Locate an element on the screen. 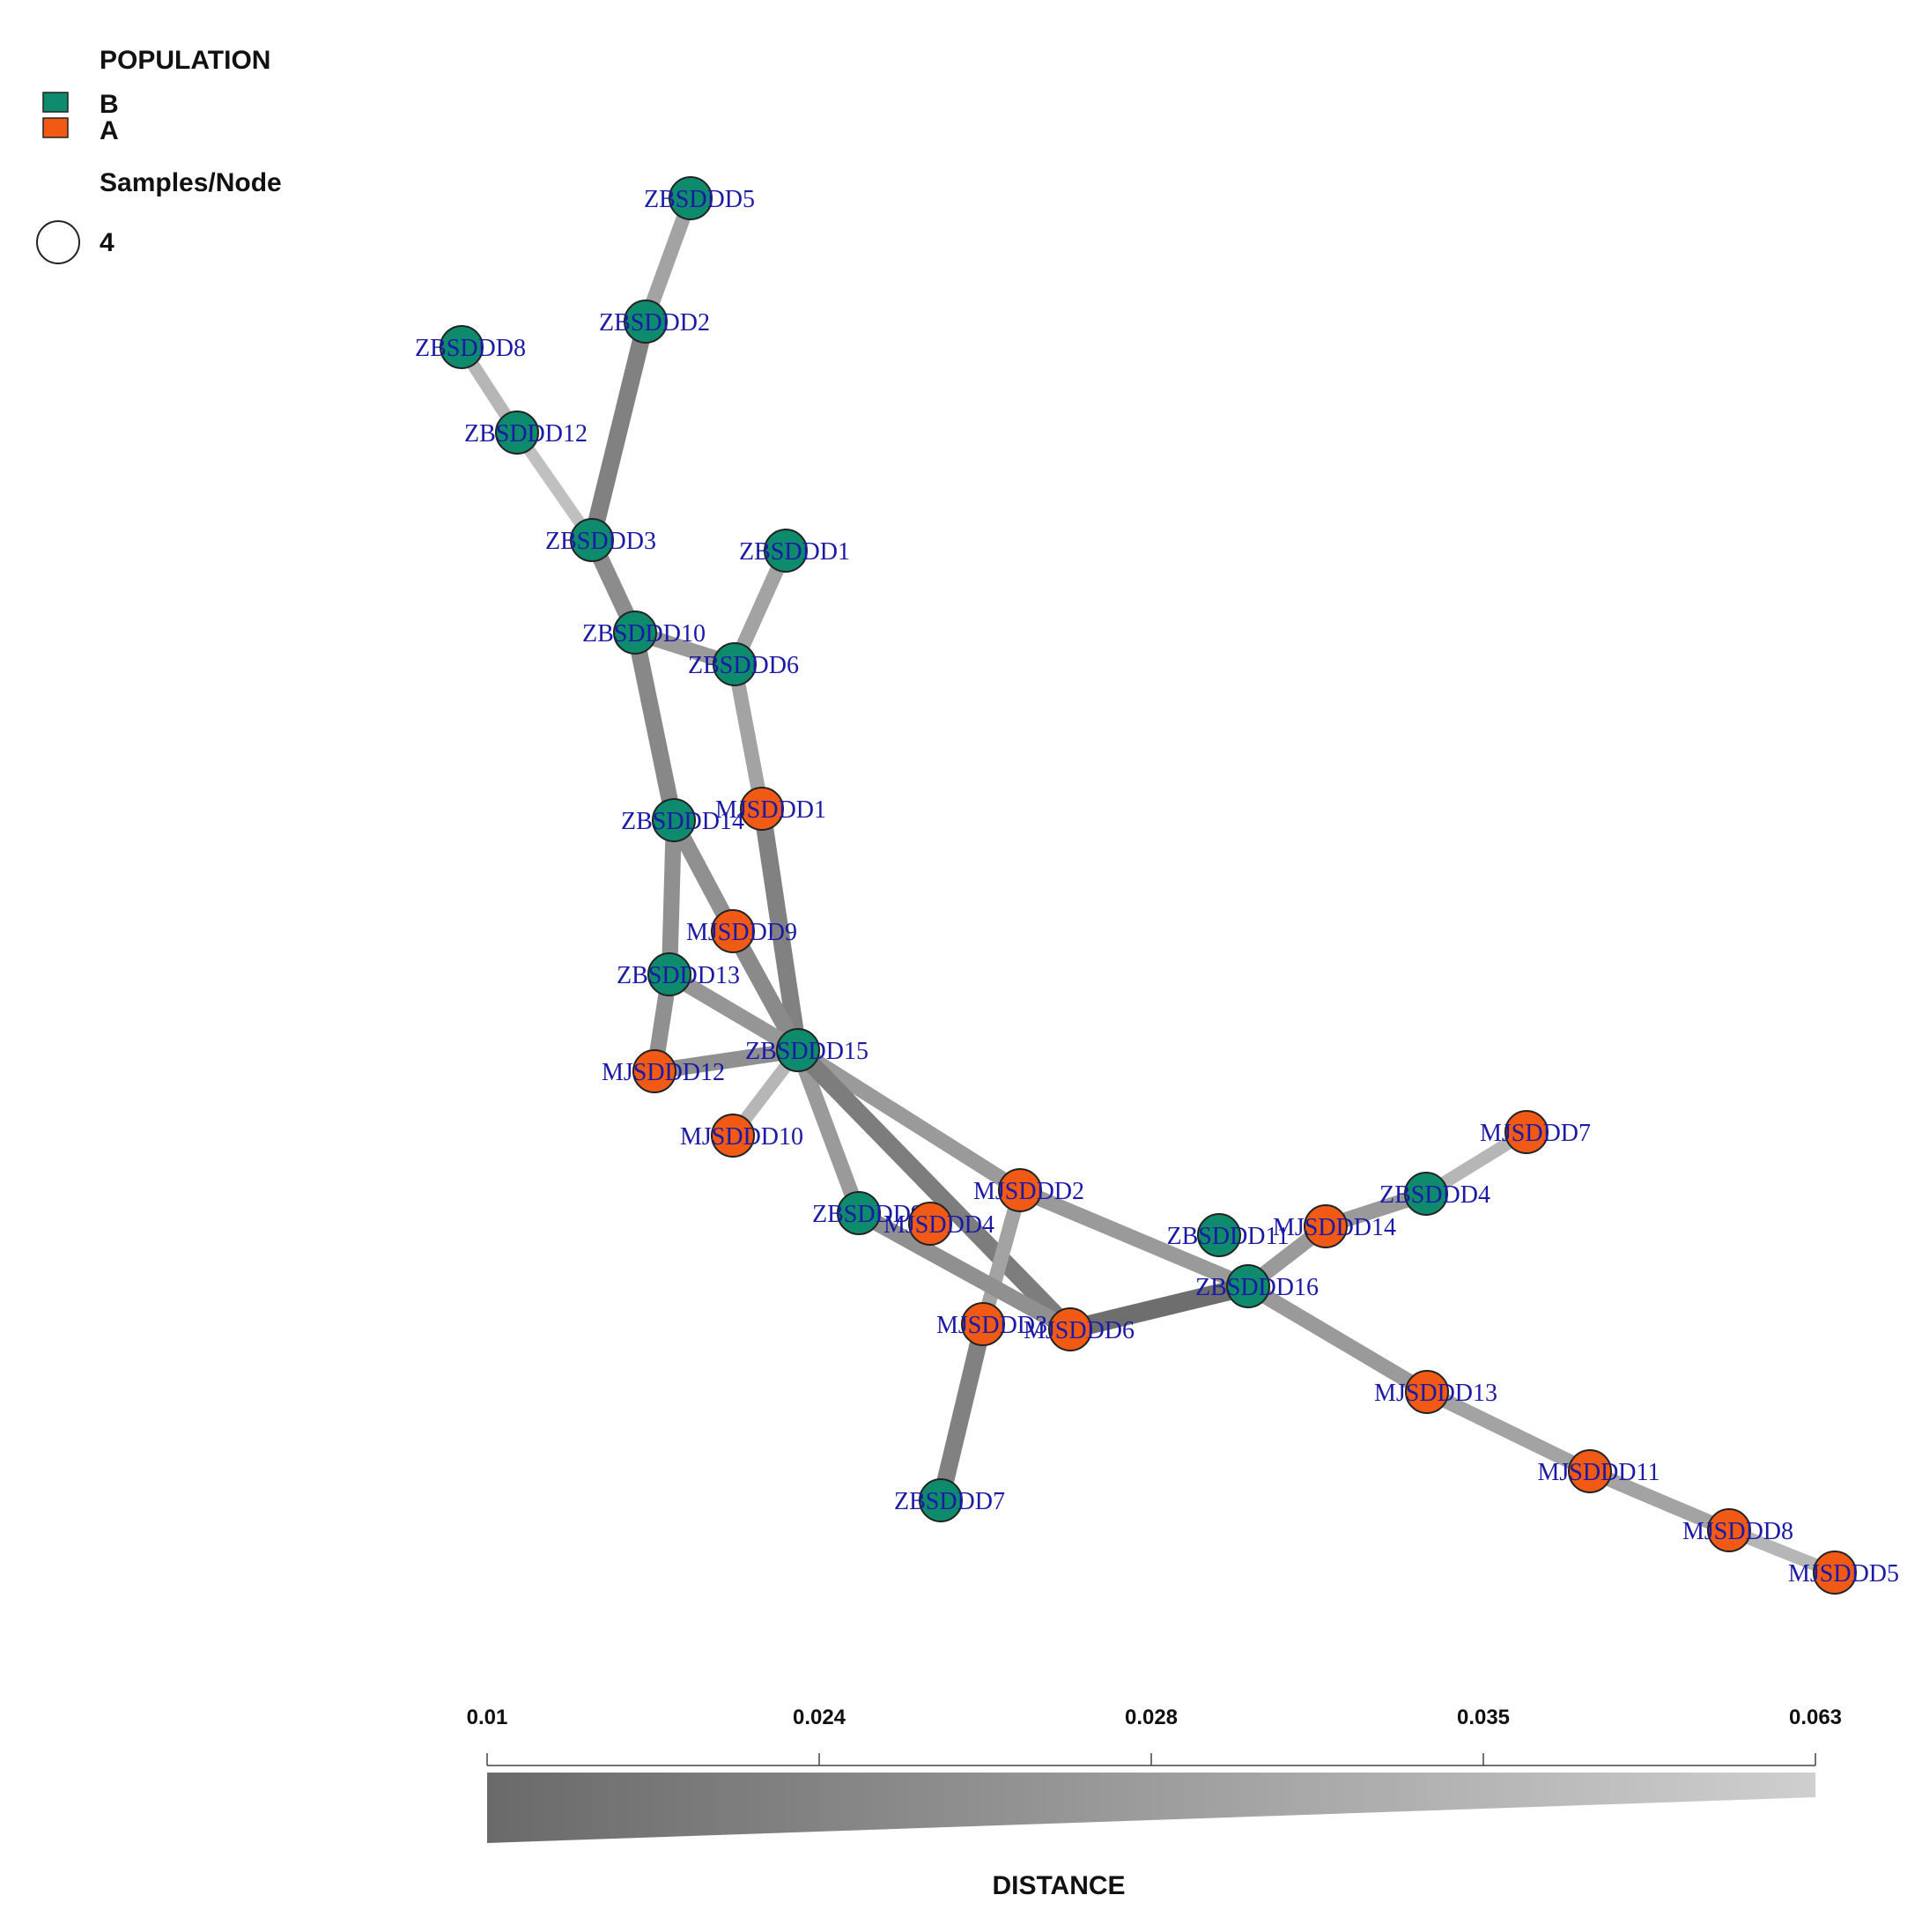 The width and height of the screenshot is (1922, 1932). node-mjsddd5: MJSDDD5 is located at coordinates (1843, 1573).